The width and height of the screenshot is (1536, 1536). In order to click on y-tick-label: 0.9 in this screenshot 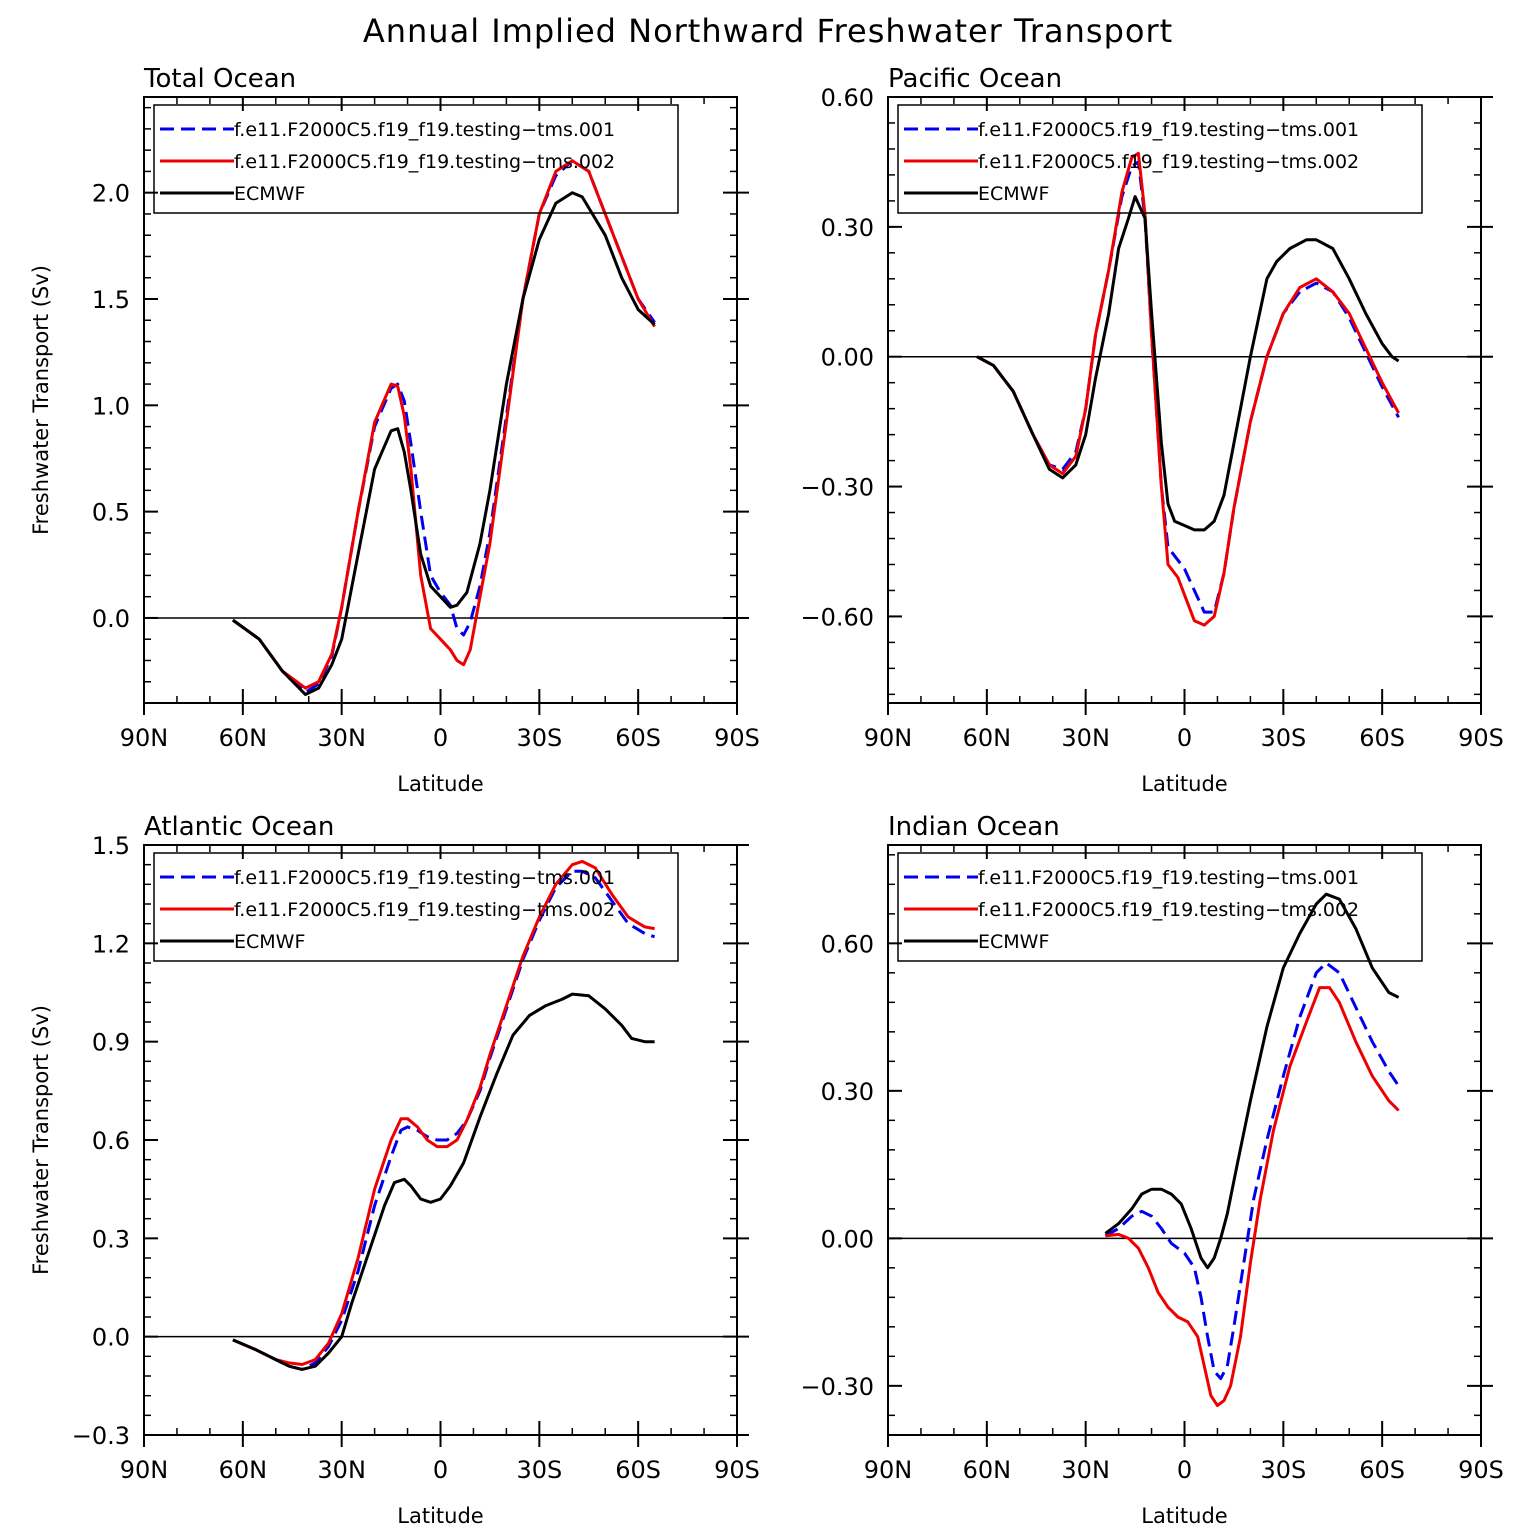, I will do `click(111, 1043)`.